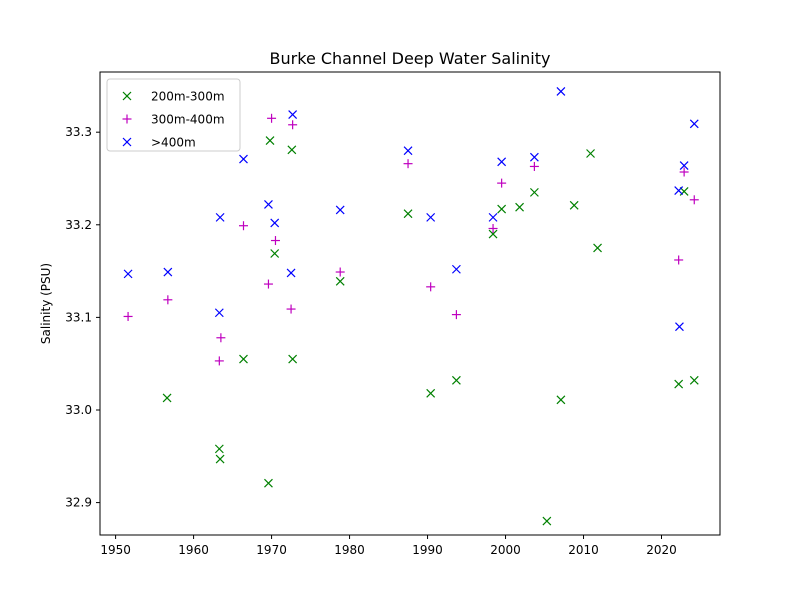  I want to click on x-tick-label: 1960, so click(193, 550).